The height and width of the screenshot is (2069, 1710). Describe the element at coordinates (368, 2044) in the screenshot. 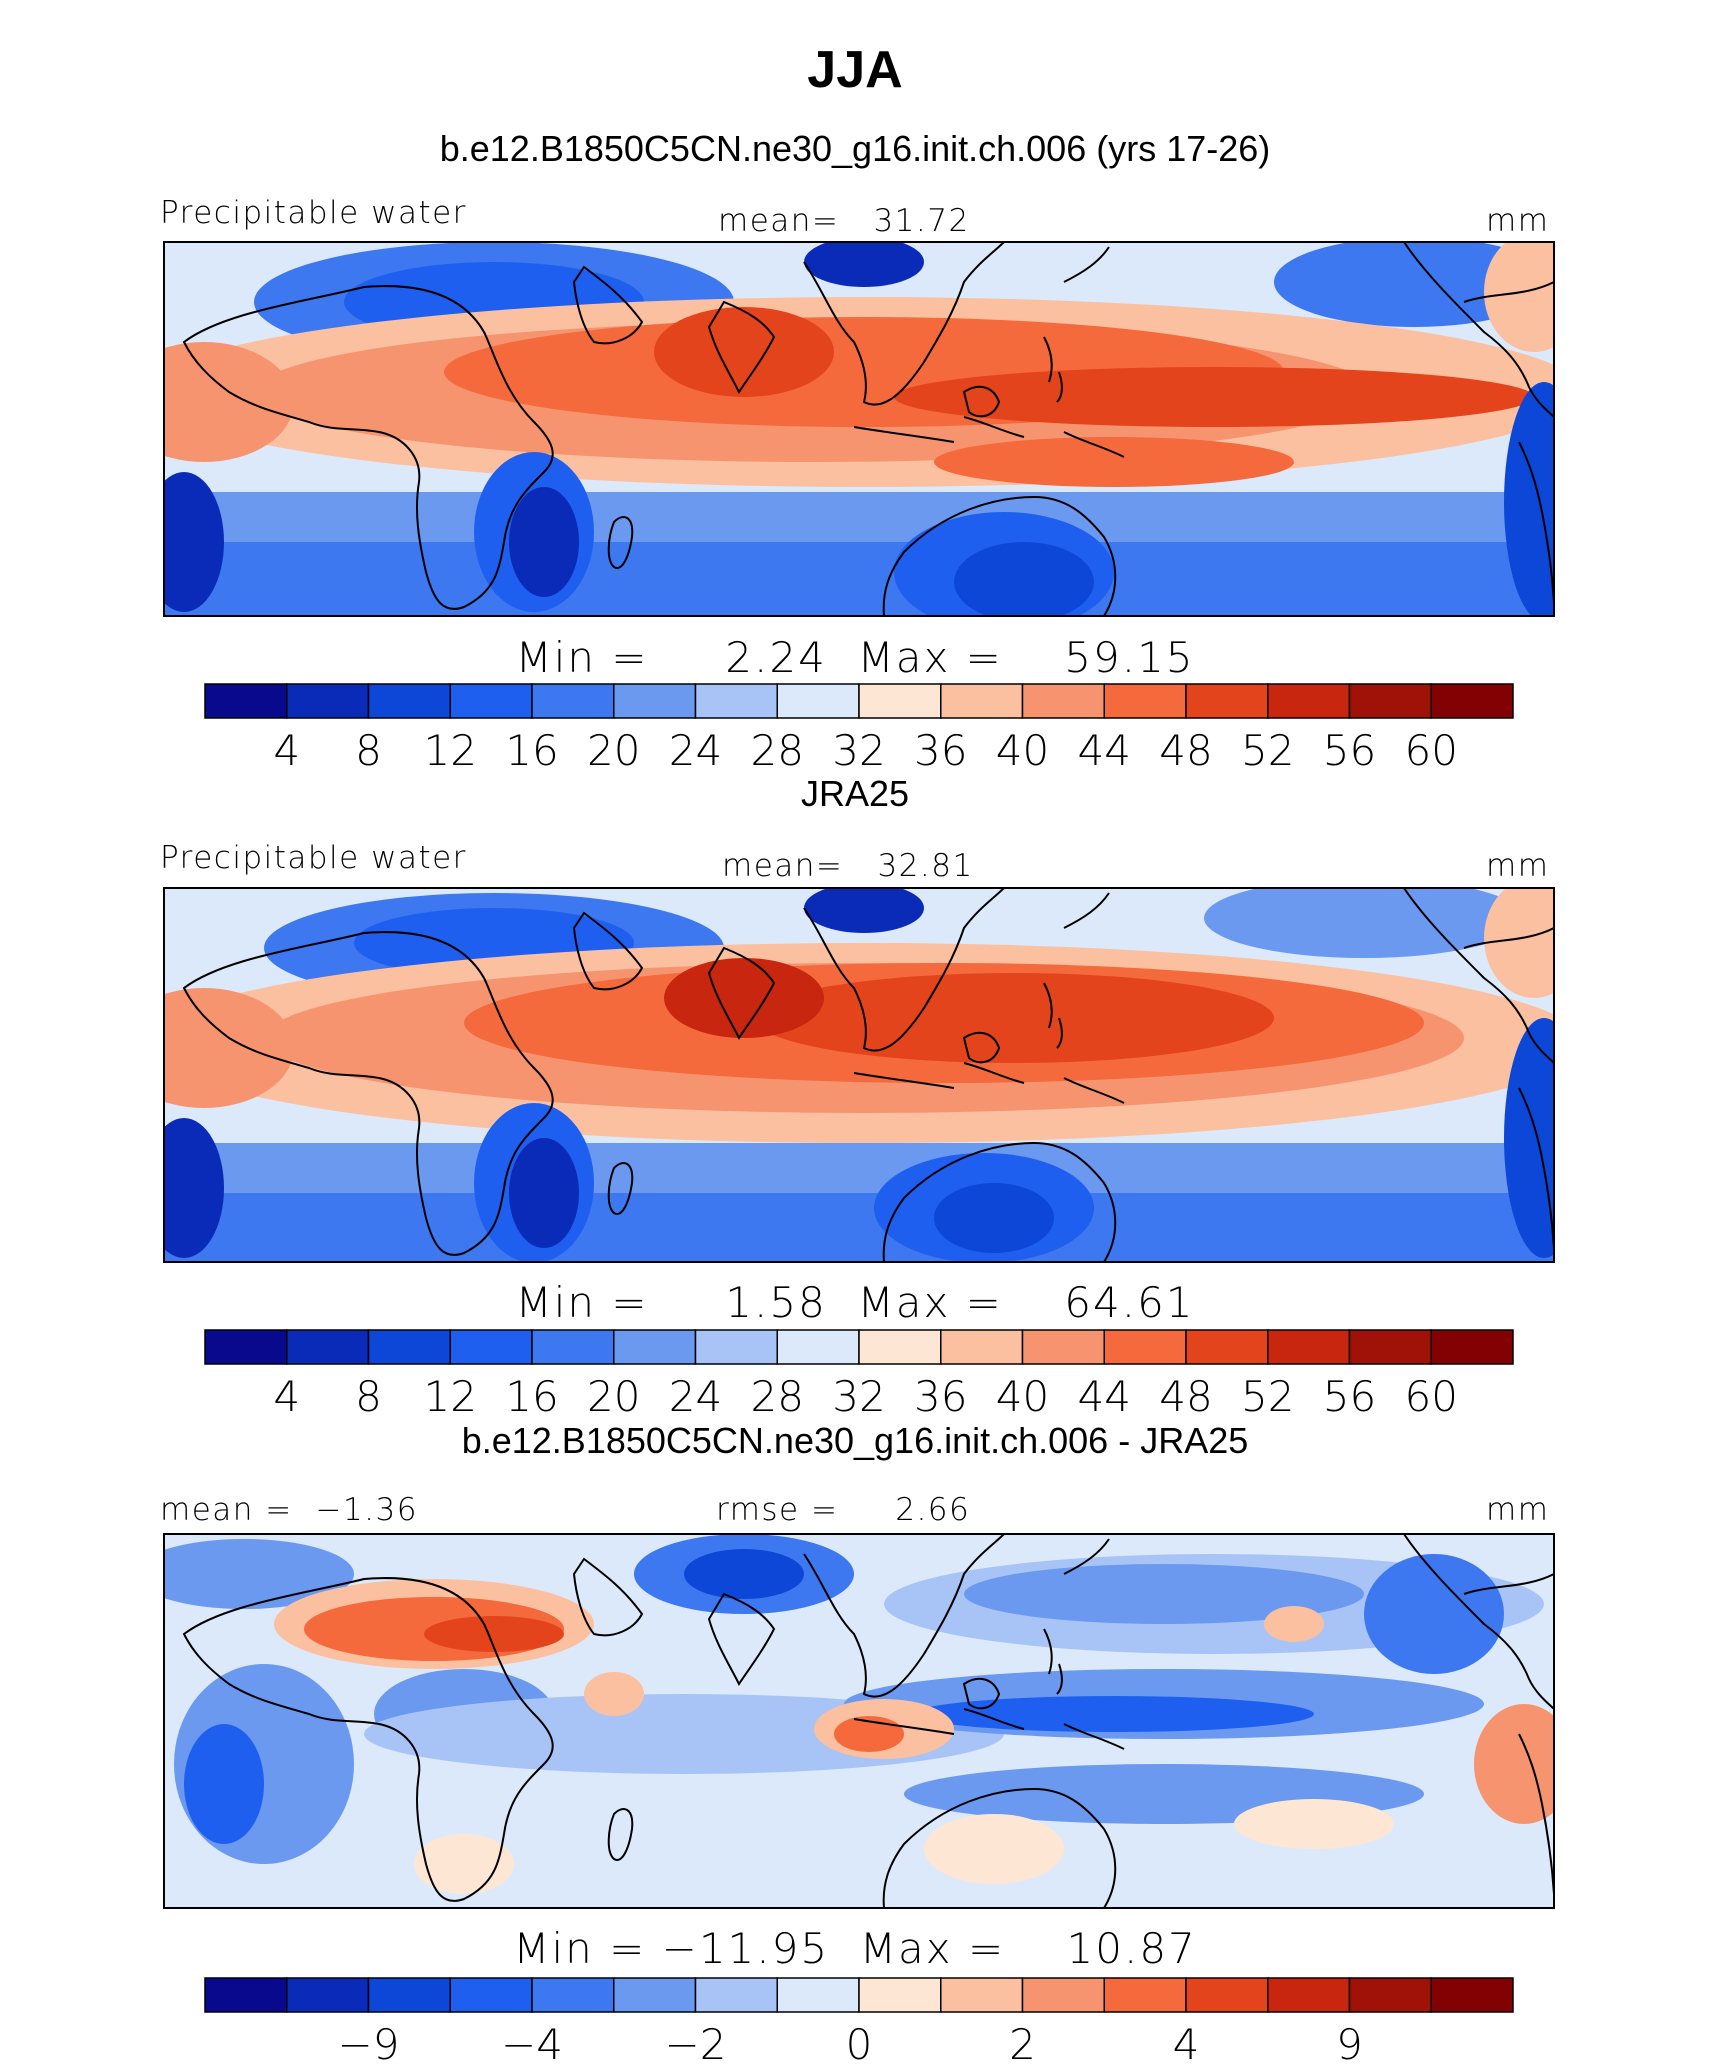

I see `colorbar-tick-label: −9` at that location.